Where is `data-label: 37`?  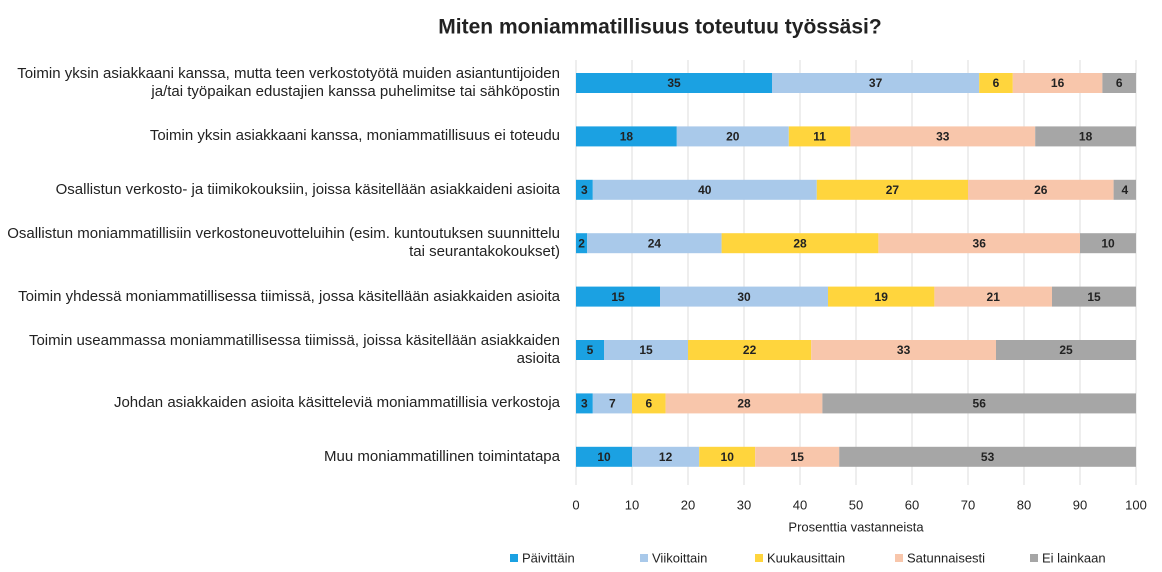 data-label: 37 is located at coordinates (876, 83).